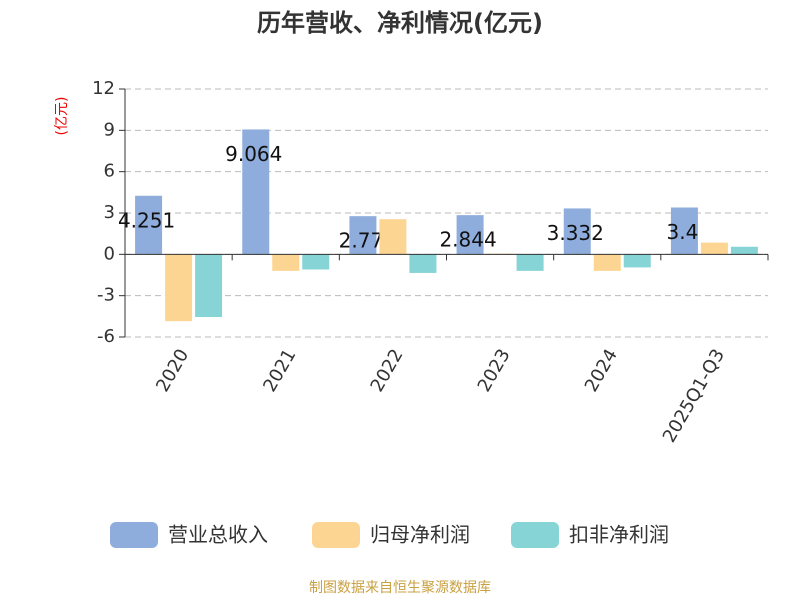 This screenshot has height=600, width=800. Describe the element at coordinates (109, 253) in the screenshot. I see `y-tick-label: 0` at that location.